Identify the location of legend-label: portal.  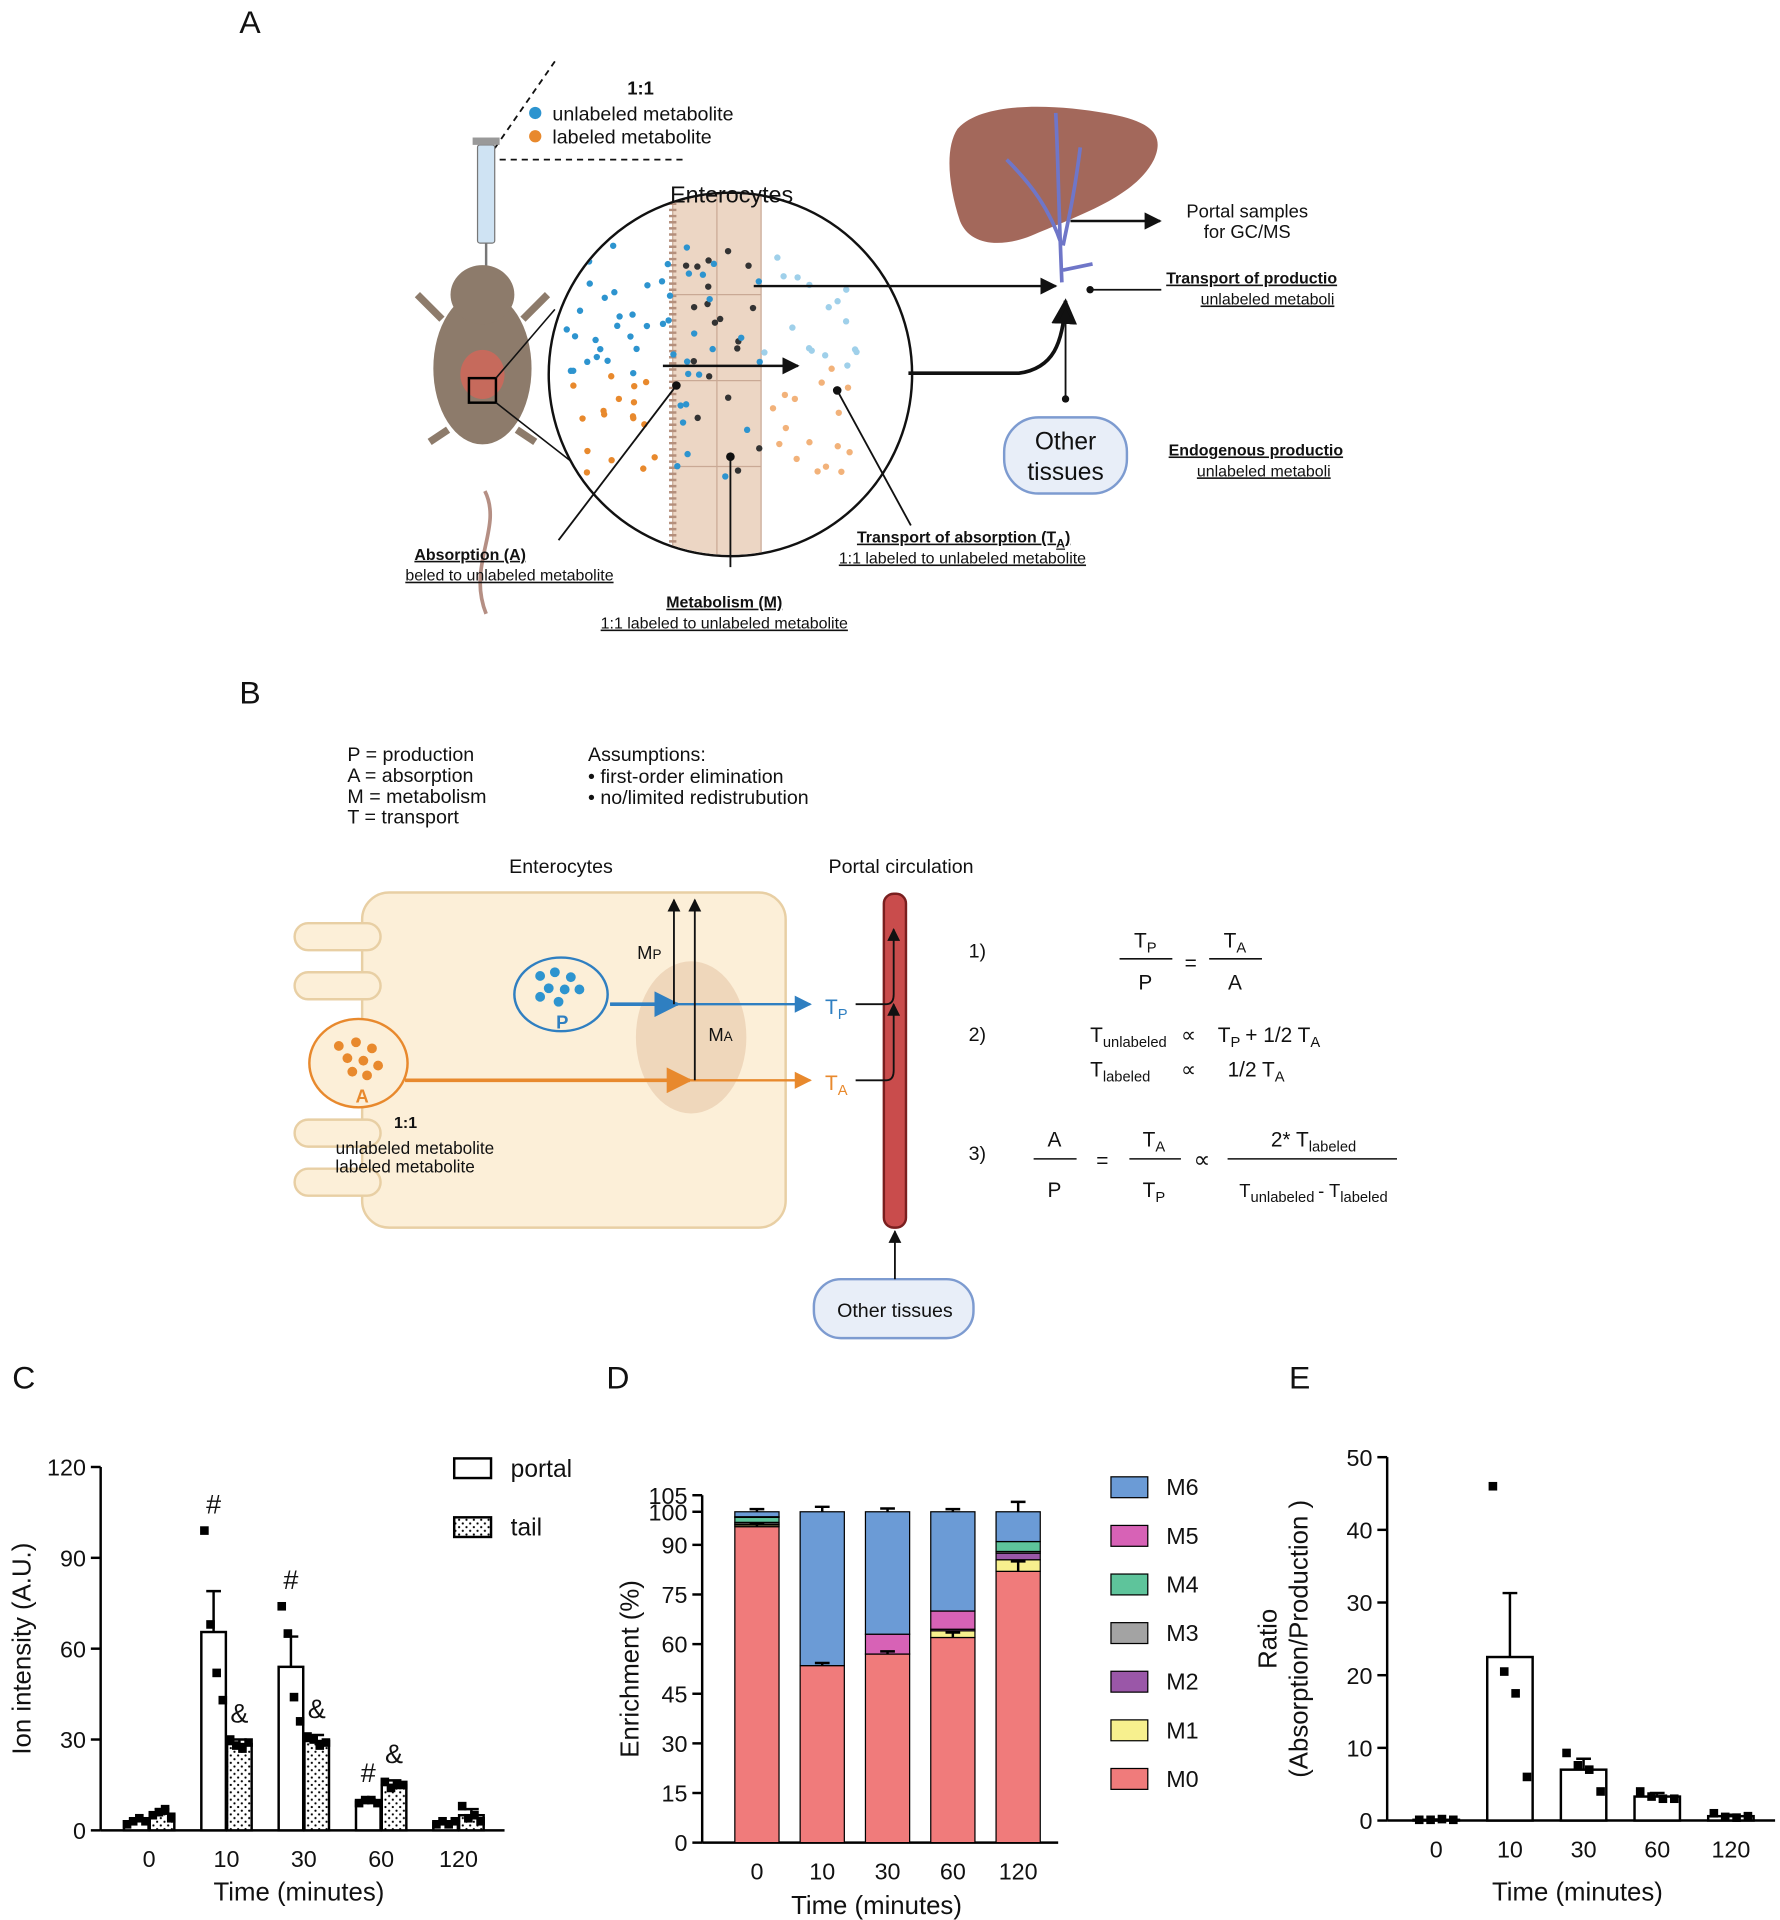
(541, 1469).